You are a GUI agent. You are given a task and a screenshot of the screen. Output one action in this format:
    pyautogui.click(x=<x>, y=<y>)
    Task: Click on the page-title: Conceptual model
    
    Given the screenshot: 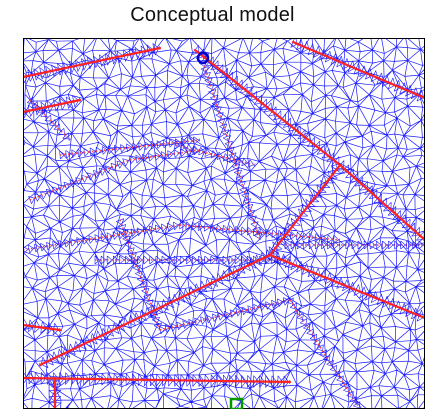 What is the action you would take?
    pyautogui.click(x=212, y=15)
    